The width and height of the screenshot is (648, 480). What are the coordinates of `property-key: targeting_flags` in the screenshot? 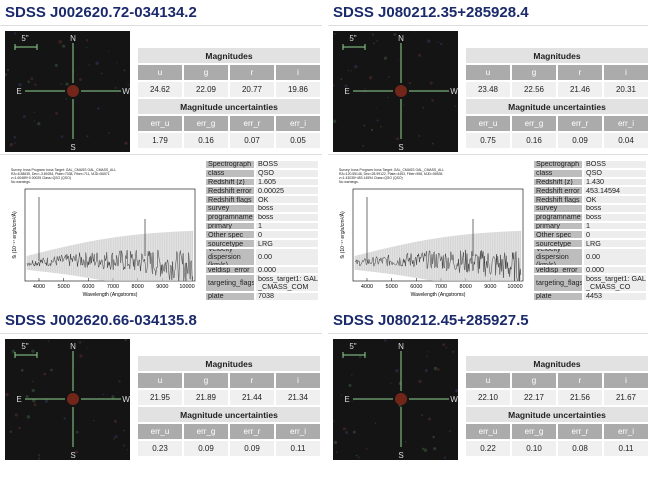 It's located at (230, 283).